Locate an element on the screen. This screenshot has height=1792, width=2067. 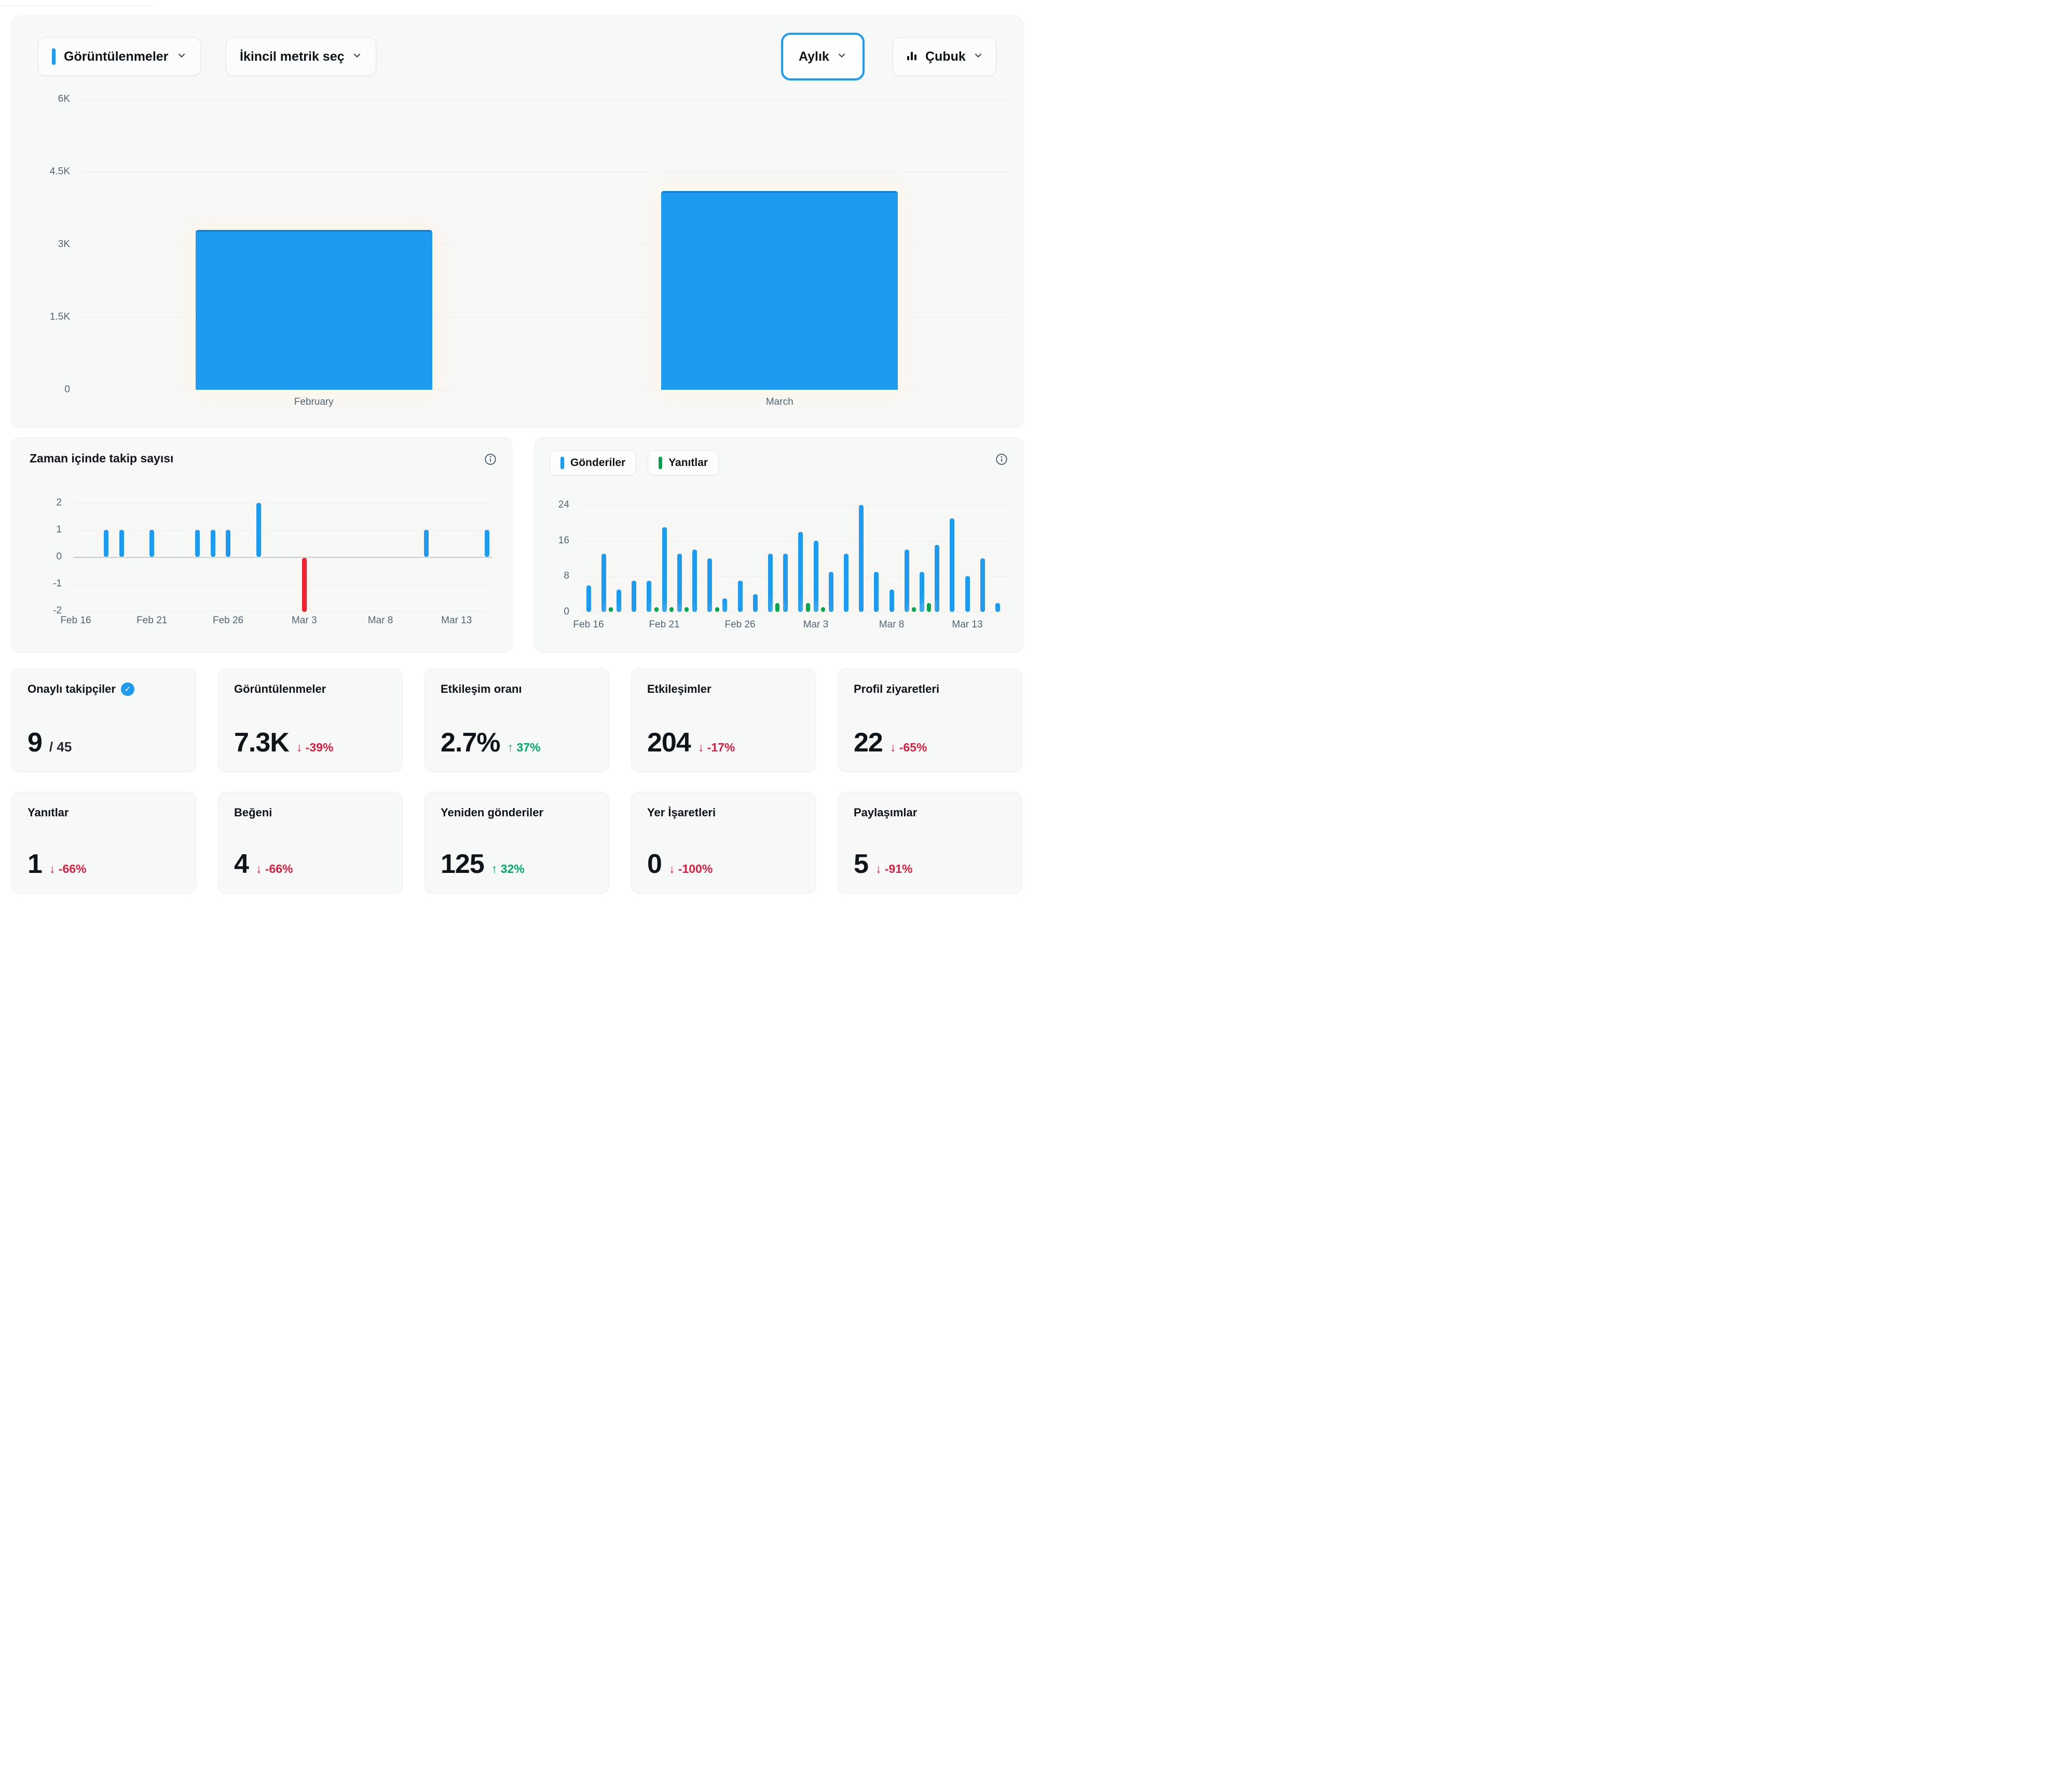
chart-legend: Gönderiler Yanıtlar is located at coordinates (634, 462).